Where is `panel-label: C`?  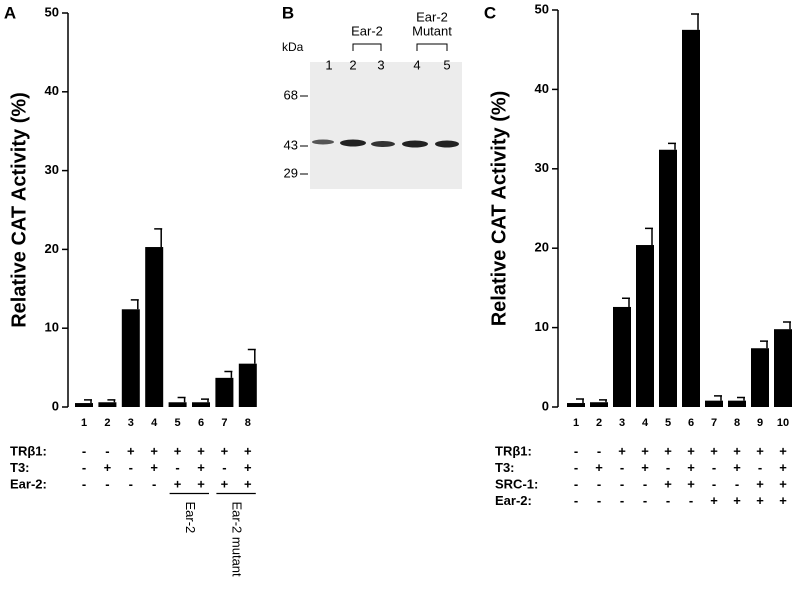
panel-label: C is located at coordinates (490, 12).